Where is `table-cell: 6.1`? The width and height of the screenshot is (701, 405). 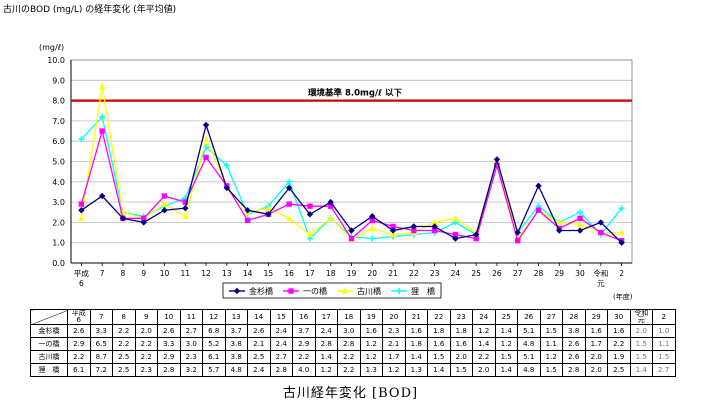
table-cell: 6.1 is located at coordinates (214, 357).